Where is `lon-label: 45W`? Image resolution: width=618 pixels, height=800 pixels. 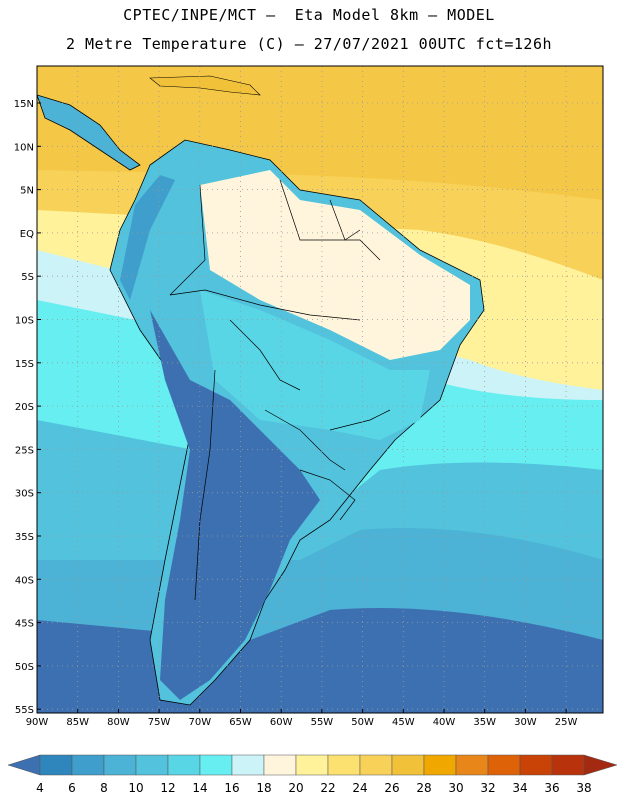
lon-label: 45W is located at coordinates (403, 722).